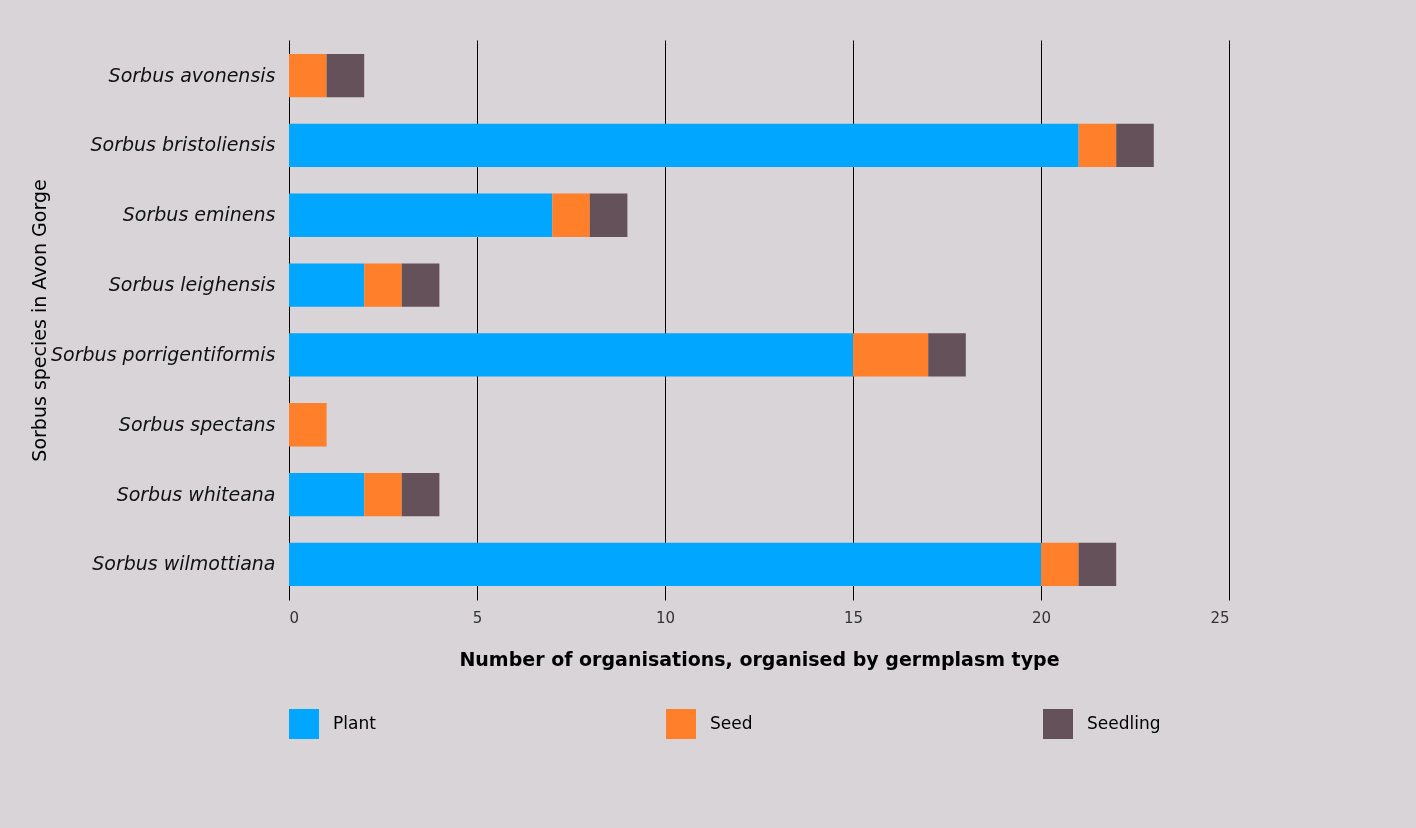  What do you see at coordinates (294, 617) in the screenshot?
I see `x-tick-label: 0` at bounding box center [294, 617].